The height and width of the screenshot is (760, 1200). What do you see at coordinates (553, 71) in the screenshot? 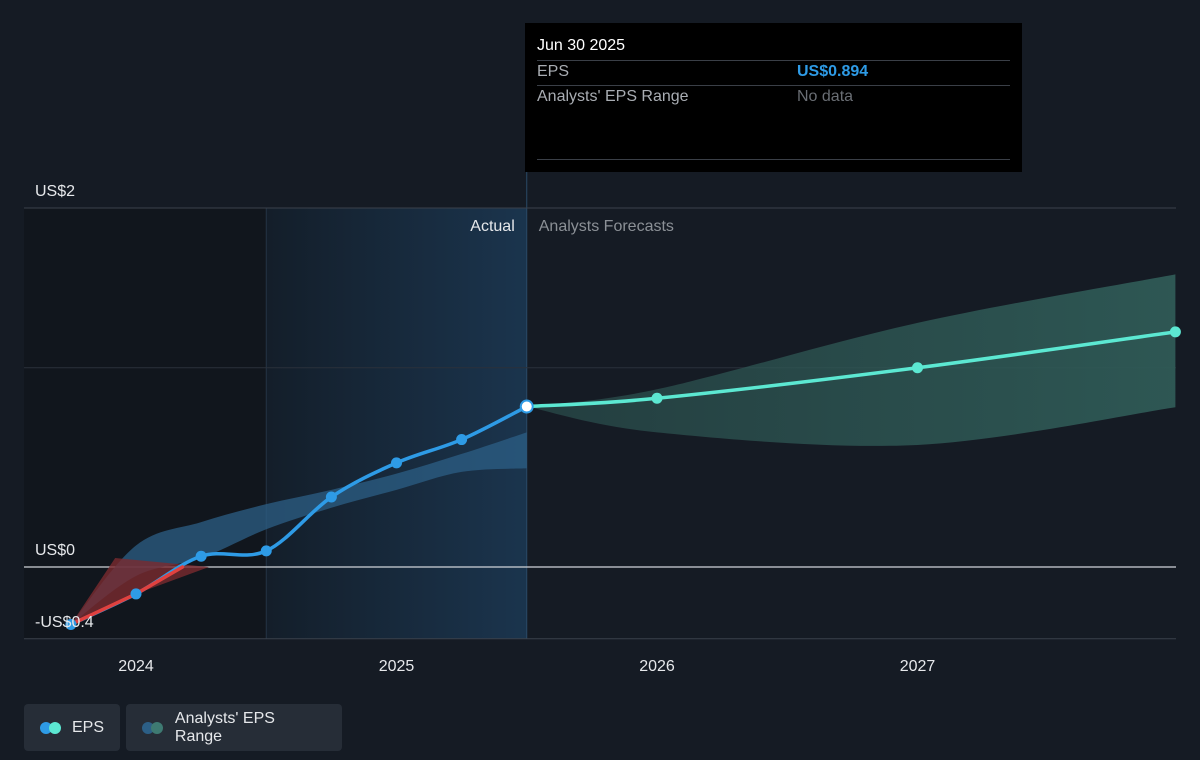
I see `tooltip-eps-label: EPS` at bounding box center [553, 71].